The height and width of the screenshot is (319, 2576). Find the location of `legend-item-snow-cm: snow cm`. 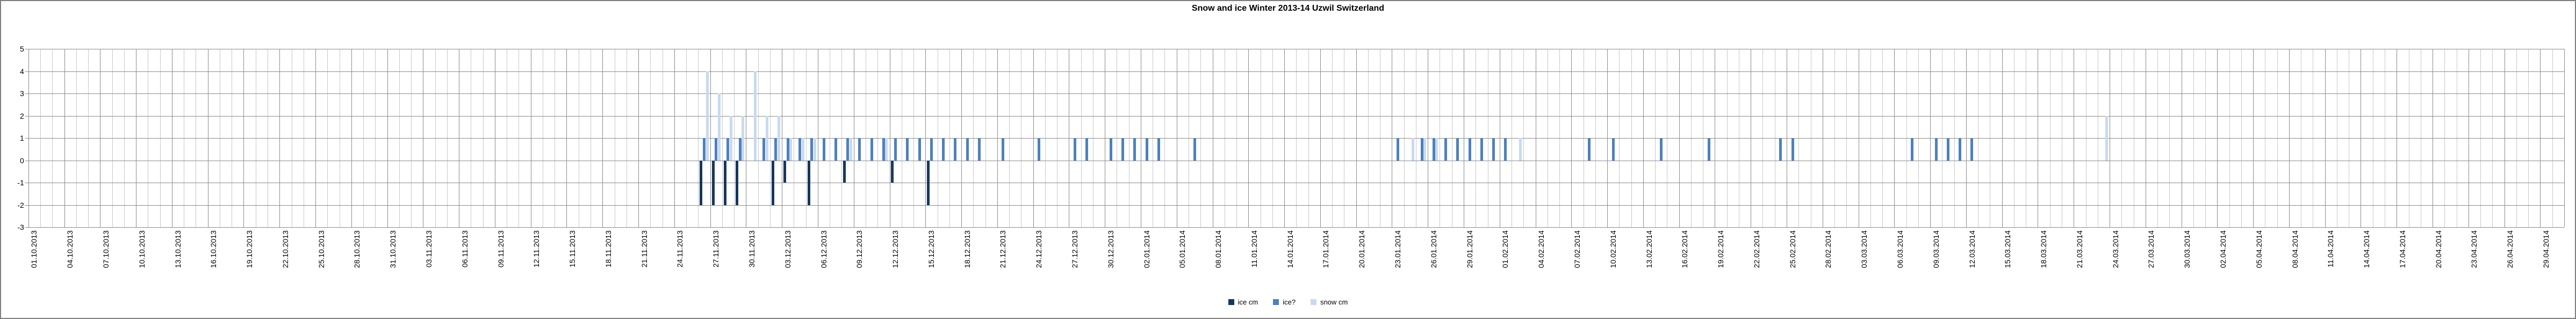

legend-item-snow-cm: snow cm is located at coordinates (1330, 302).